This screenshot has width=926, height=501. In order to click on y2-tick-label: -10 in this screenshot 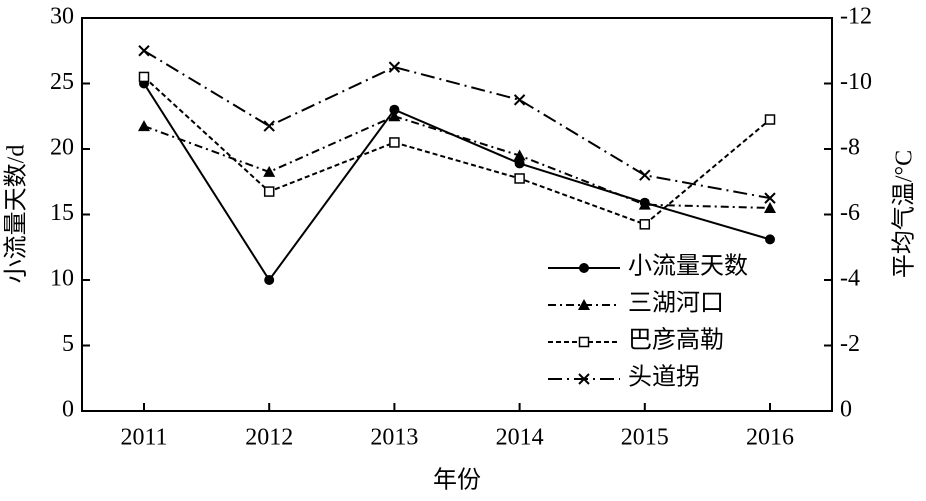, I will do `click(856, 82)`.